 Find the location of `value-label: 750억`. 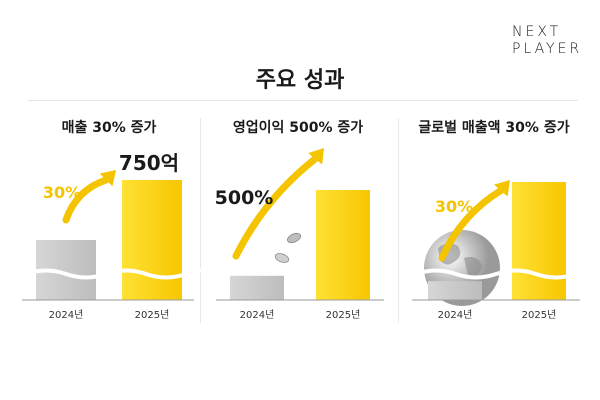

value-label: 750억 is located at coordinates (149, 163).